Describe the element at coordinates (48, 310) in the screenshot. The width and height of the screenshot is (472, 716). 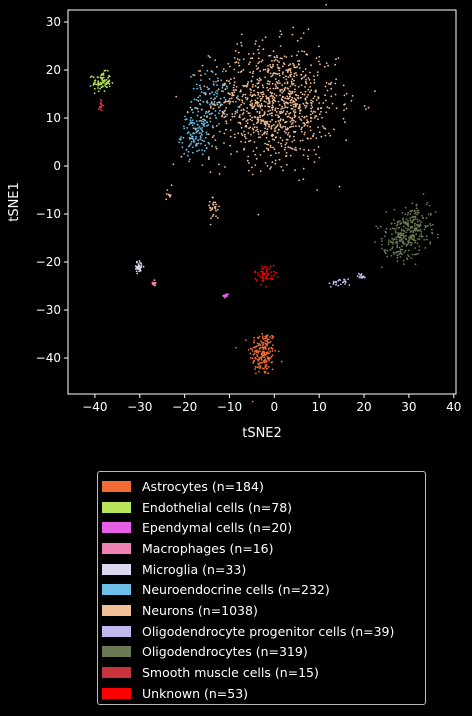
I see `y-tick-label: −30` at that location.